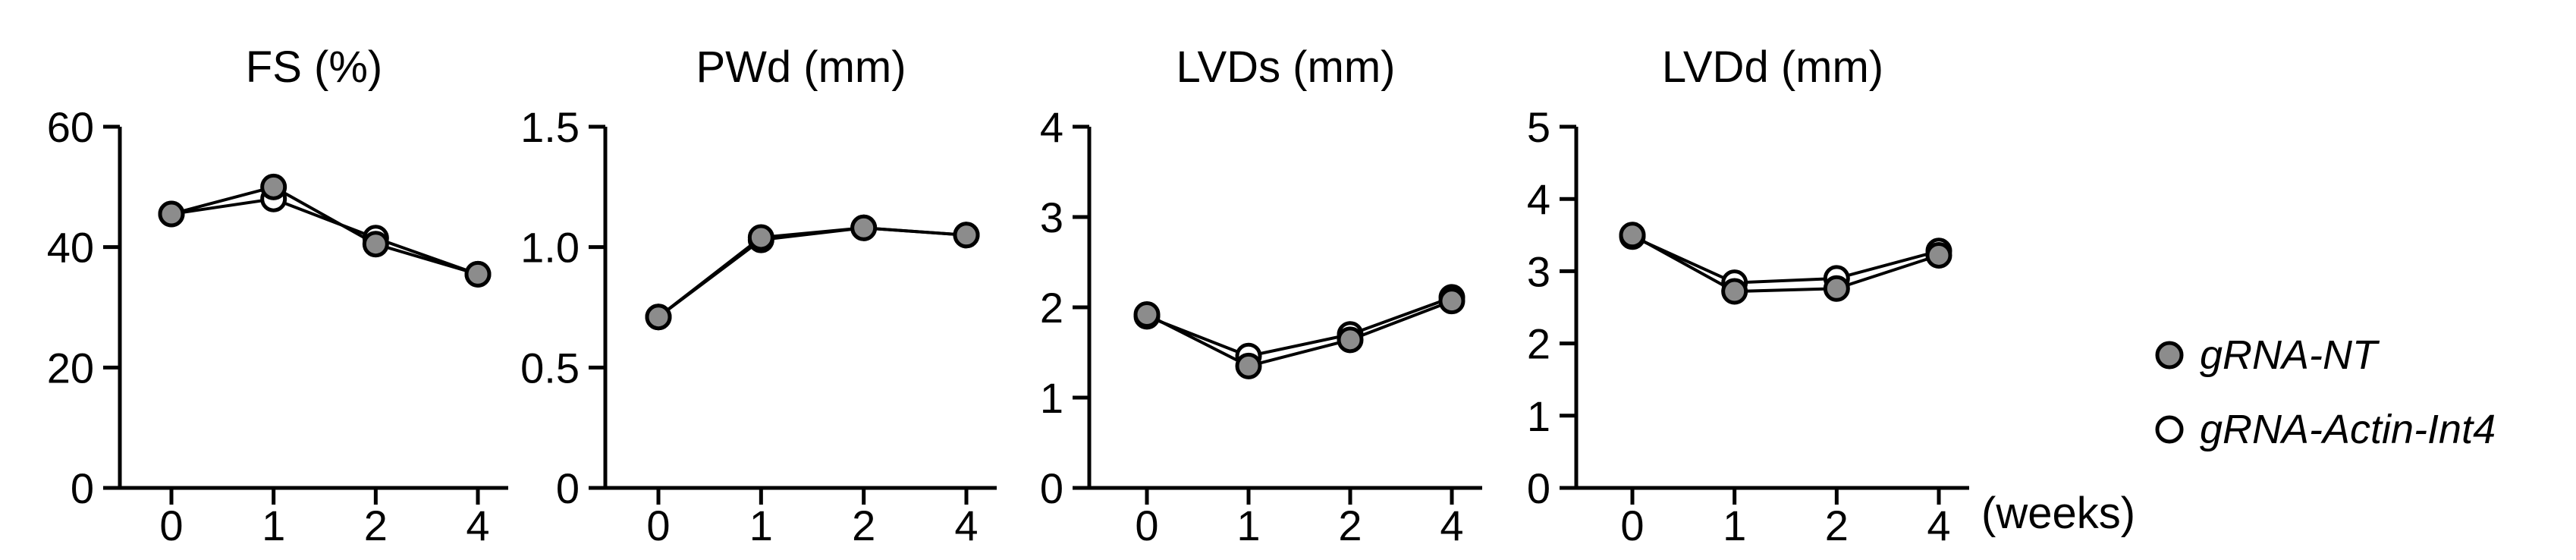 The height and width of the screenshot is (560, 2576). What do you see at coordinates (550, 127) in the screenshot?
I see `y-tick-label: 1.5` at bounding box center [550, 127].